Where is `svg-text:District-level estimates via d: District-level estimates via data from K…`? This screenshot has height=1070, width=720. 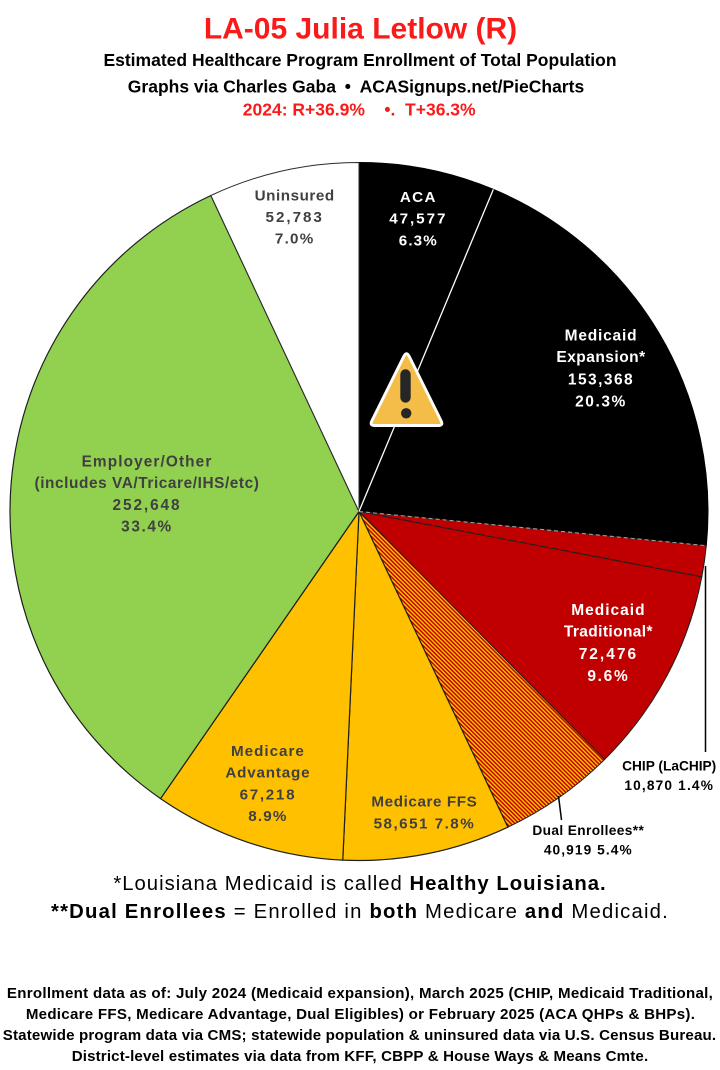 svg-text:District-level estimates via d: District-level estimates via data from K… is located at coordinates (360, 1056).